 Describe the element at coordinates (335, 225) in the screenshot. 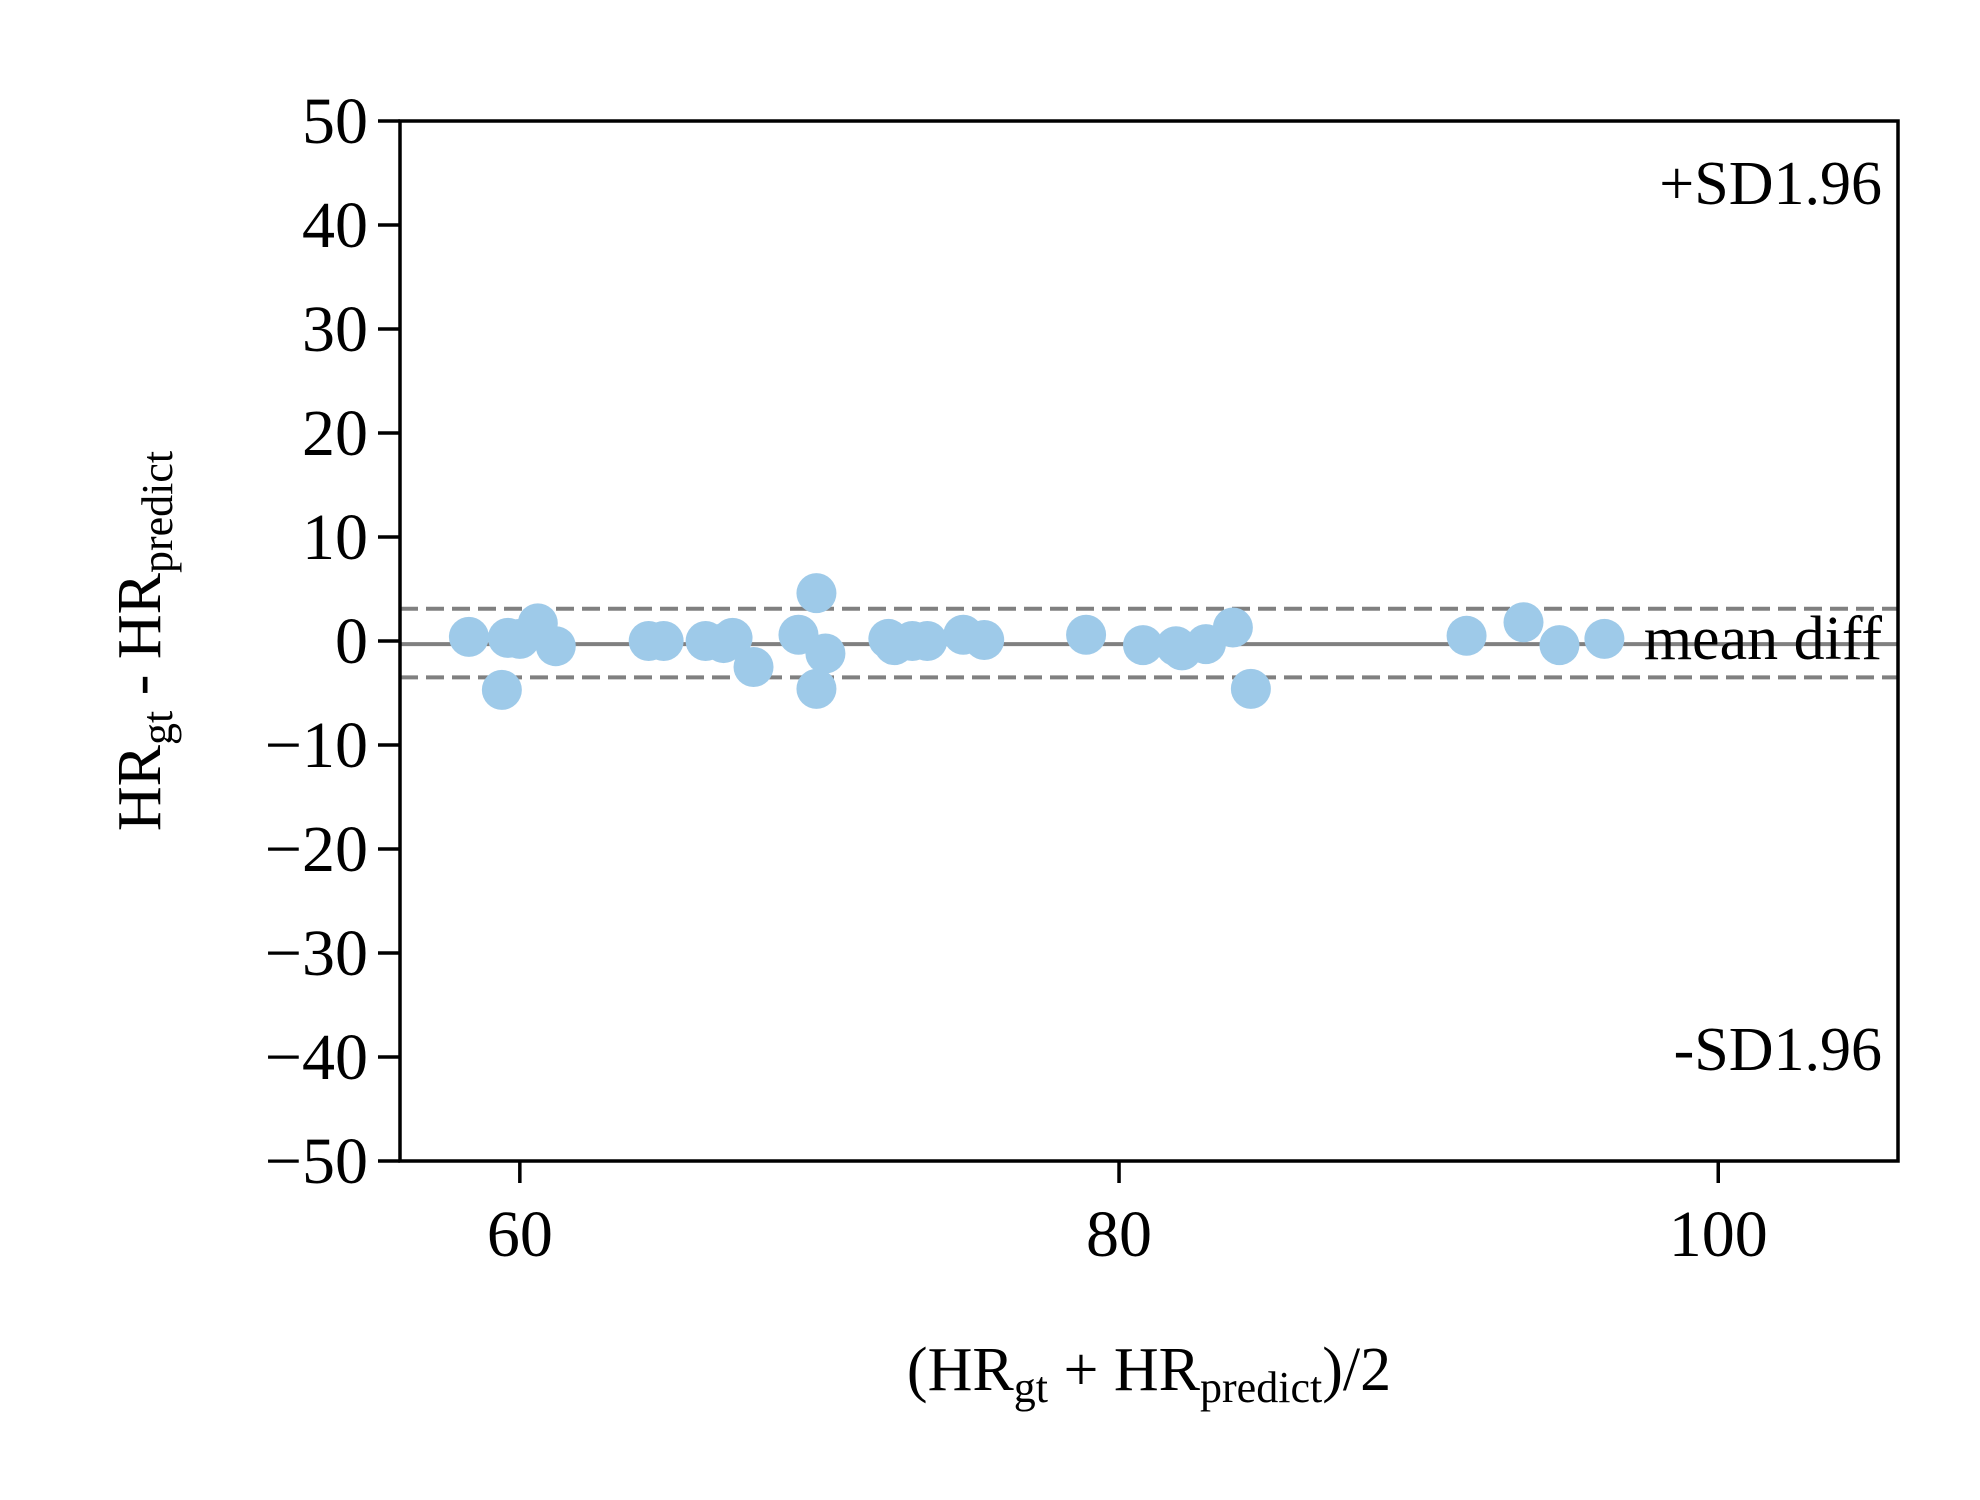

I see `y-tick-label: 40` at that location.